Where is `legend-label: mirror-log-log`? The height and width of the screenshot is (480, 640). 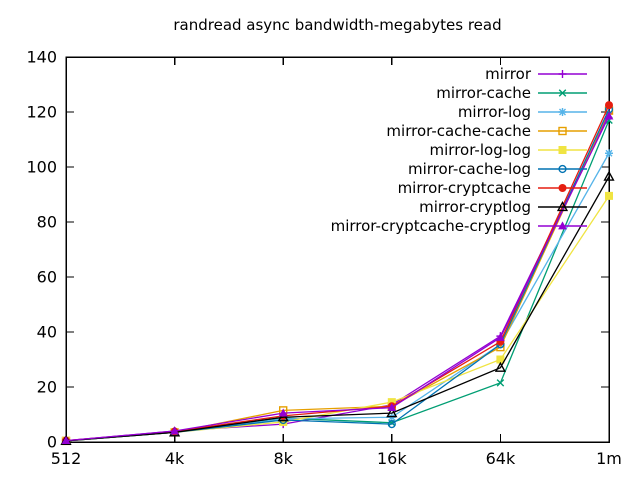 legend-label: mirror-log-log is located at coordinates (480, 150).